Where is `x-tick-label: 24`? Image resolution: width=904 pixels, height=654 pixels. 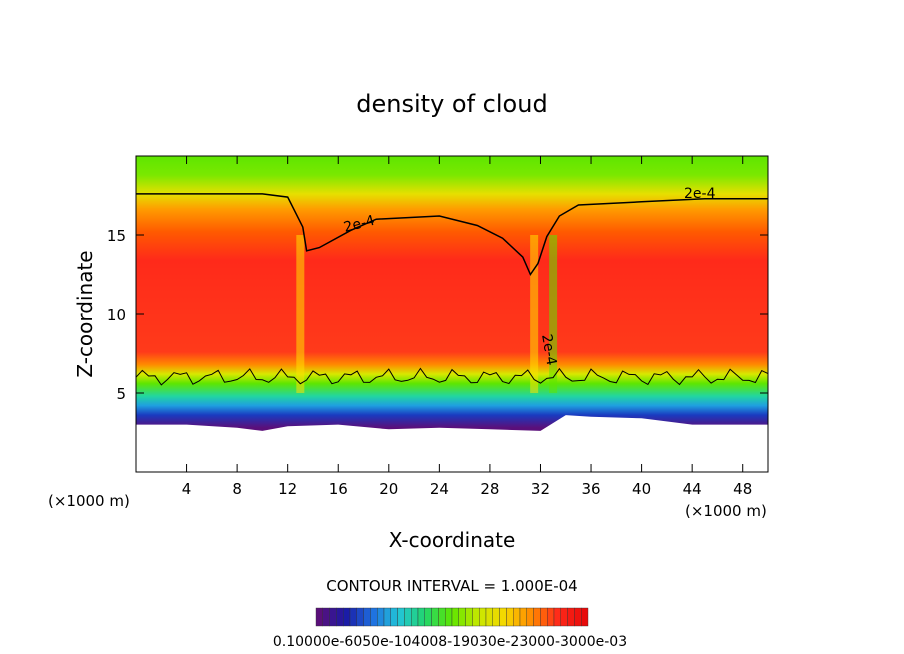 x-tick-label: 24 is located at coordinates (439, 489).